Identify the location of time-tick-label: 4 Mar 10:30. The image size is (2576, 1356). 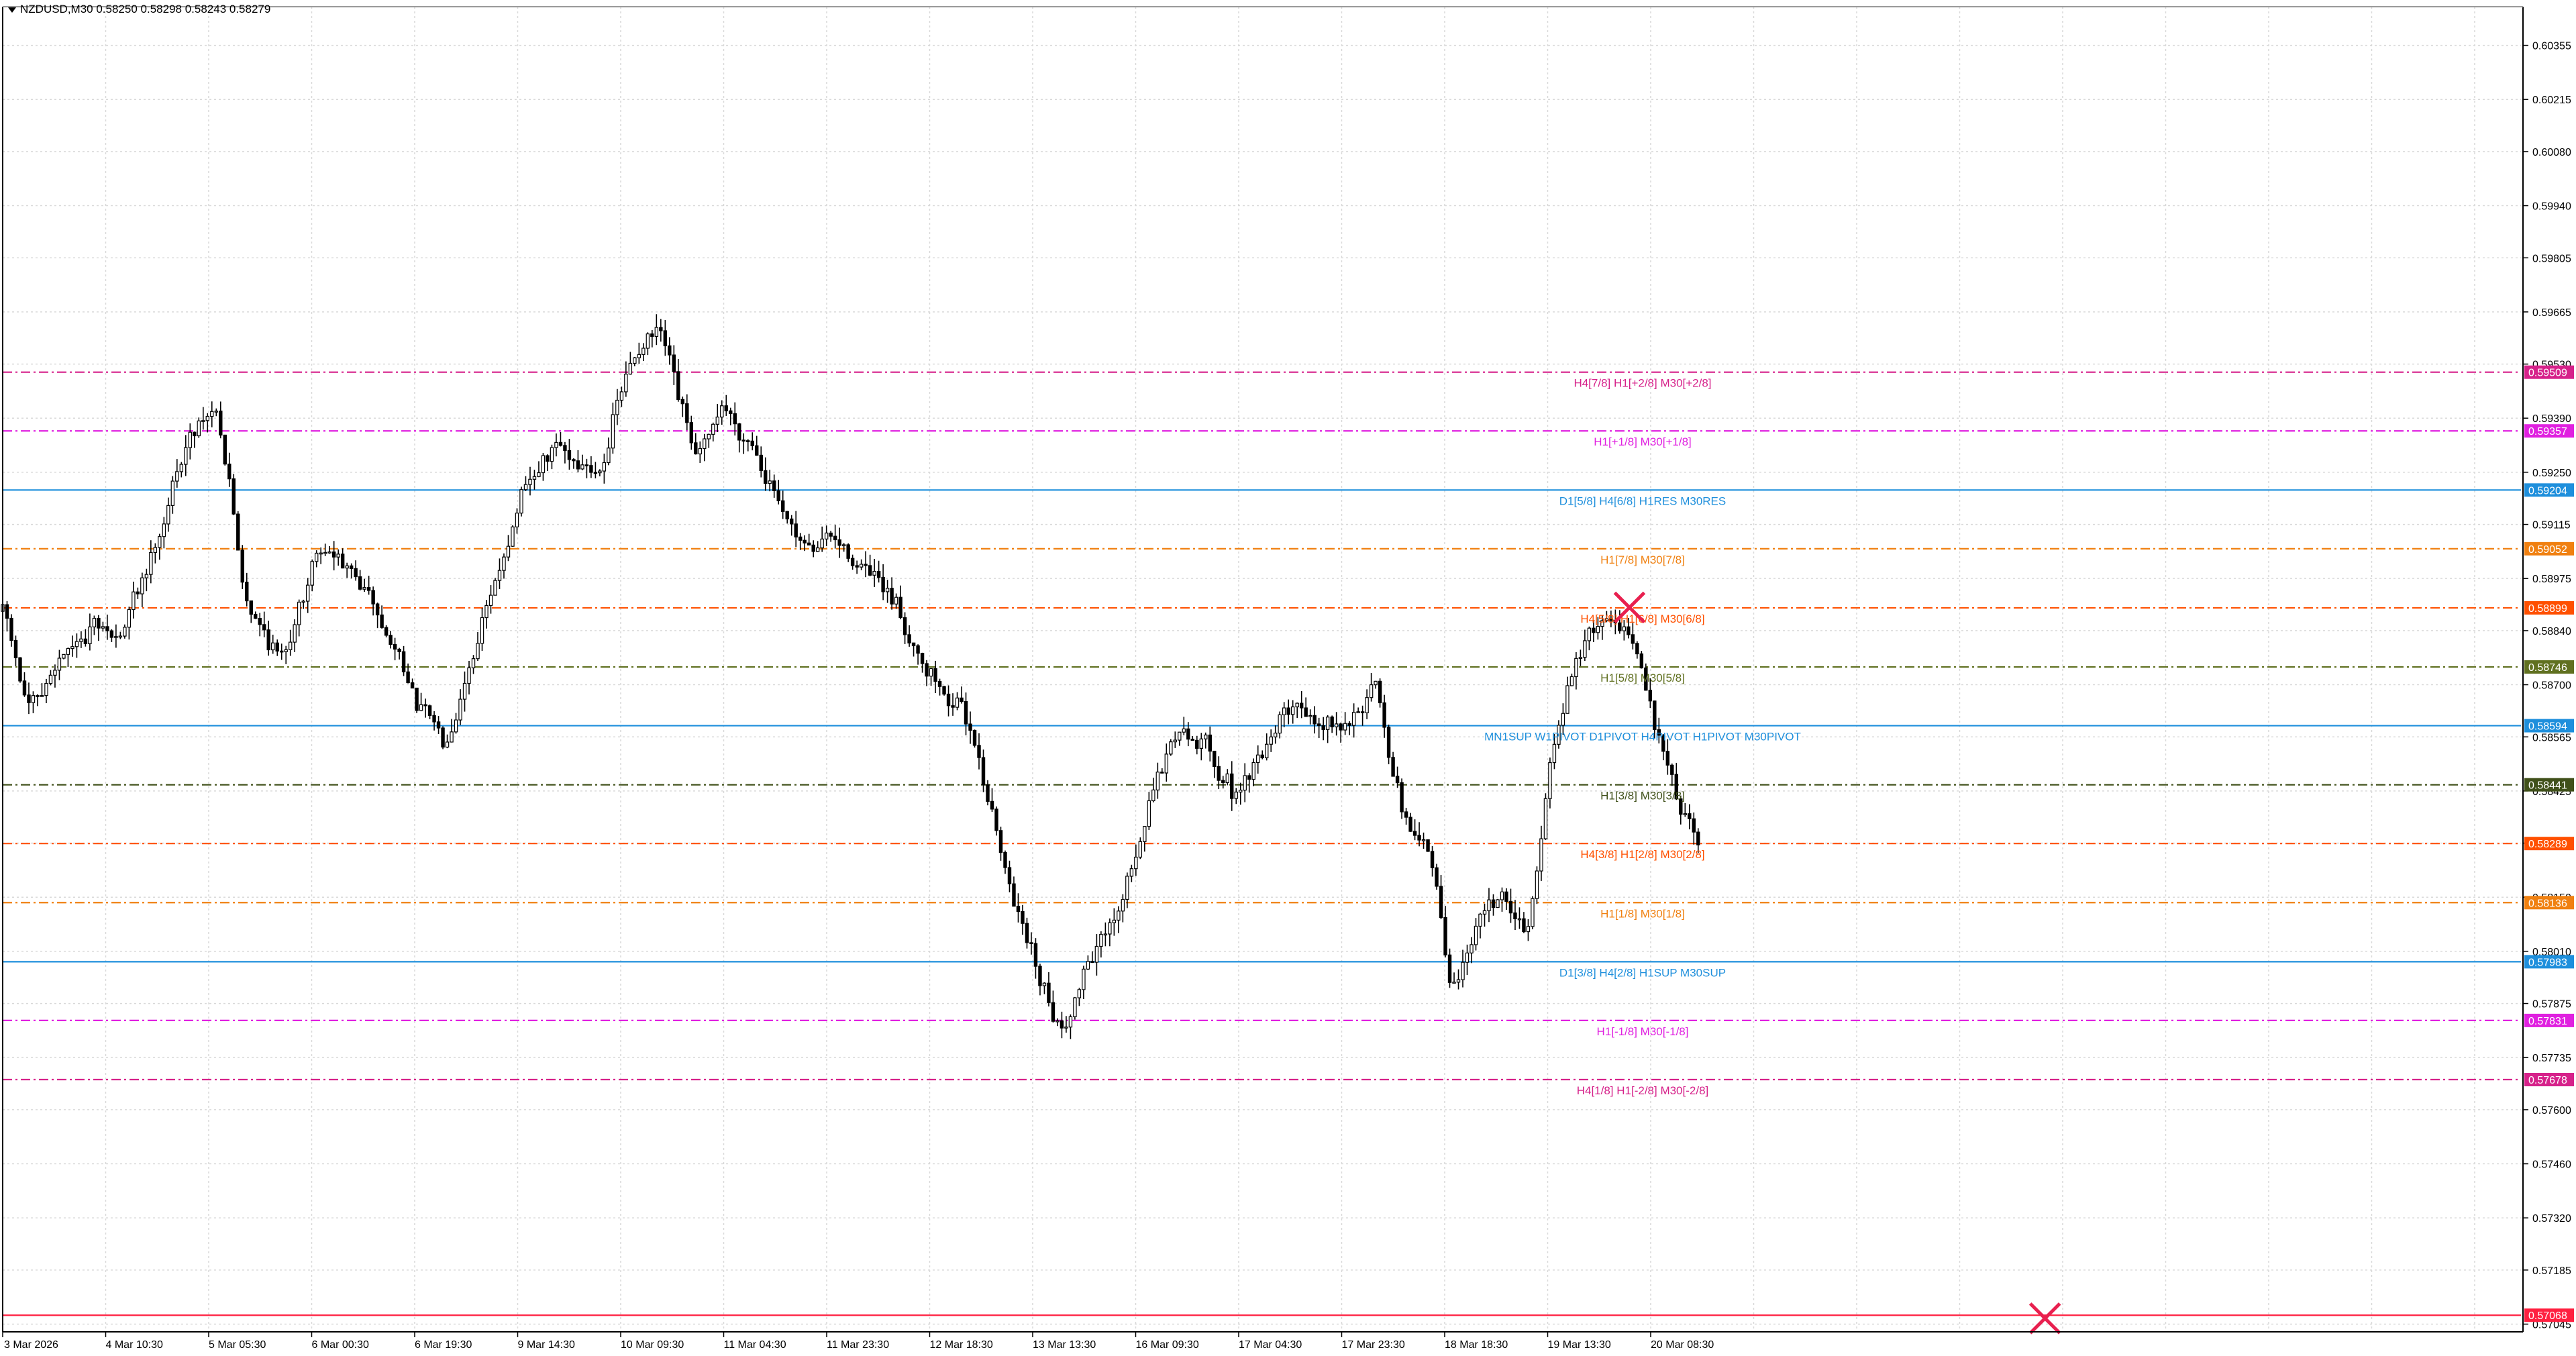
(134, 1345).